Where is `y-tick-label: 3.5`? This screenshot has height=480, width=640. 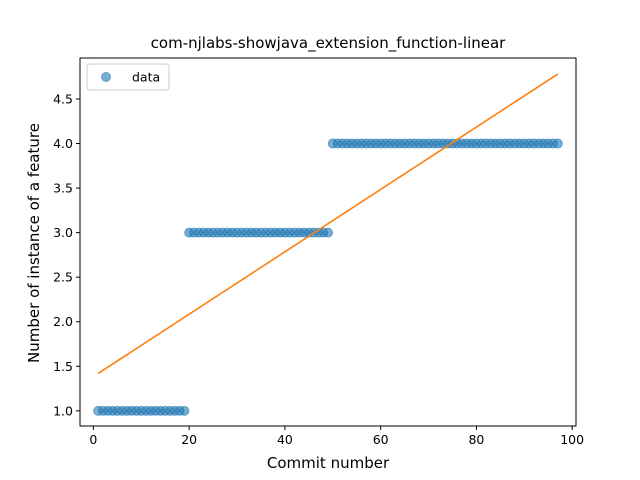 y-tick-label: 3.5 is located at coordinates (63, 188).